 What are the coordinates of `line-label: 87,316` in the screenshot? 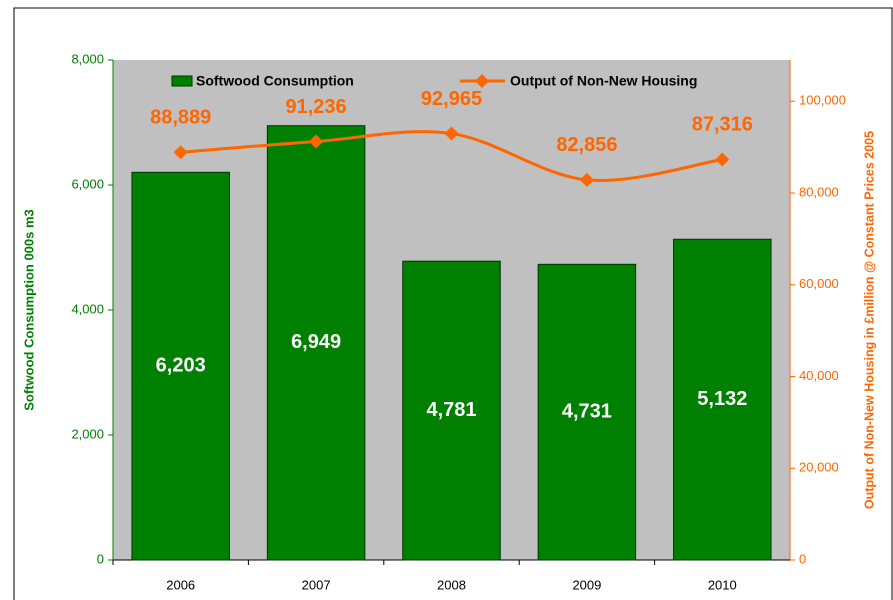 It's located at (722, 125).